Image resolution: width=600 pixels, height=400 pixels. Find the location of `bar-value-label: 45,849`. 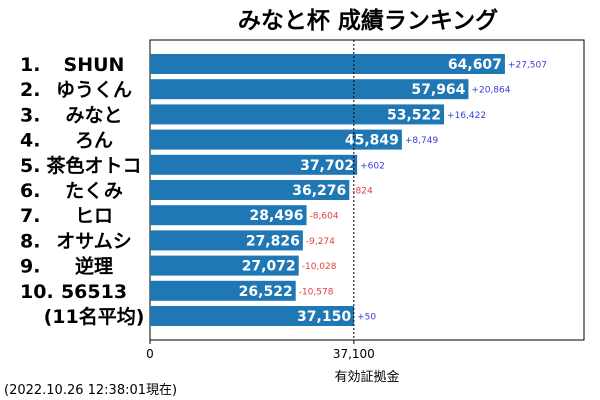

bar-value-label: 45,849 is located at coordinates (372, 141).